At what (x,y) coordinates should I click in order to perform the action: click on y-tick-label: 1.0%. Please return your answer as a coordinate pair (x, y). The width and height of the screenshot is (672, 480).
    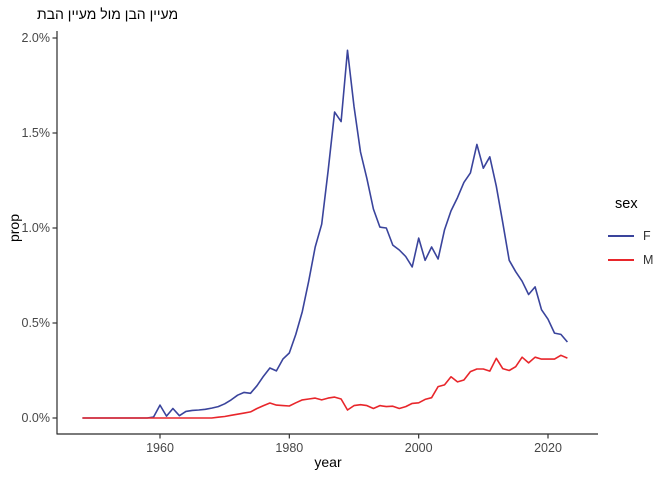
    Looking at the image, I should click on (36, 228).